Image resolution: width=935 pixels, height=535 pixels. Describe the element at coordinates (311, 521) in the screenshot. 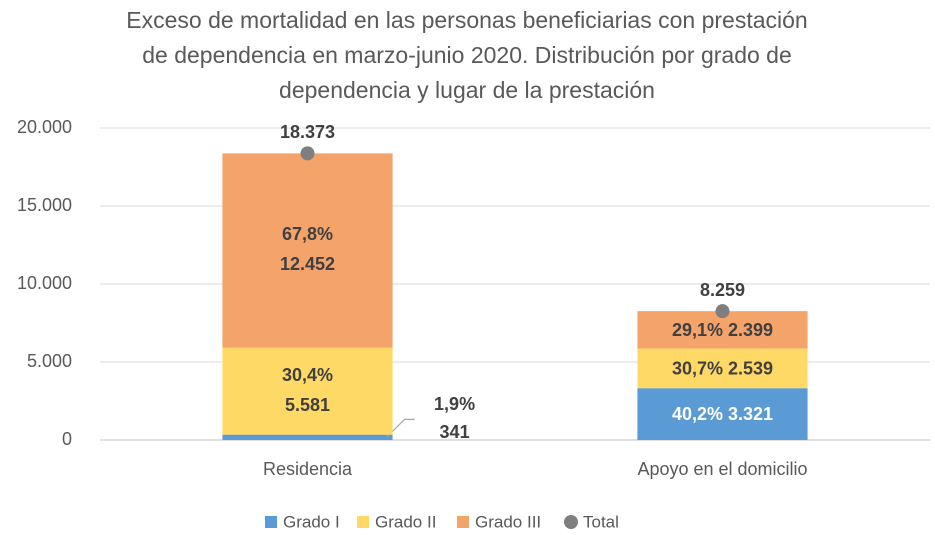

I see `legend-label: Grado I` at that location.